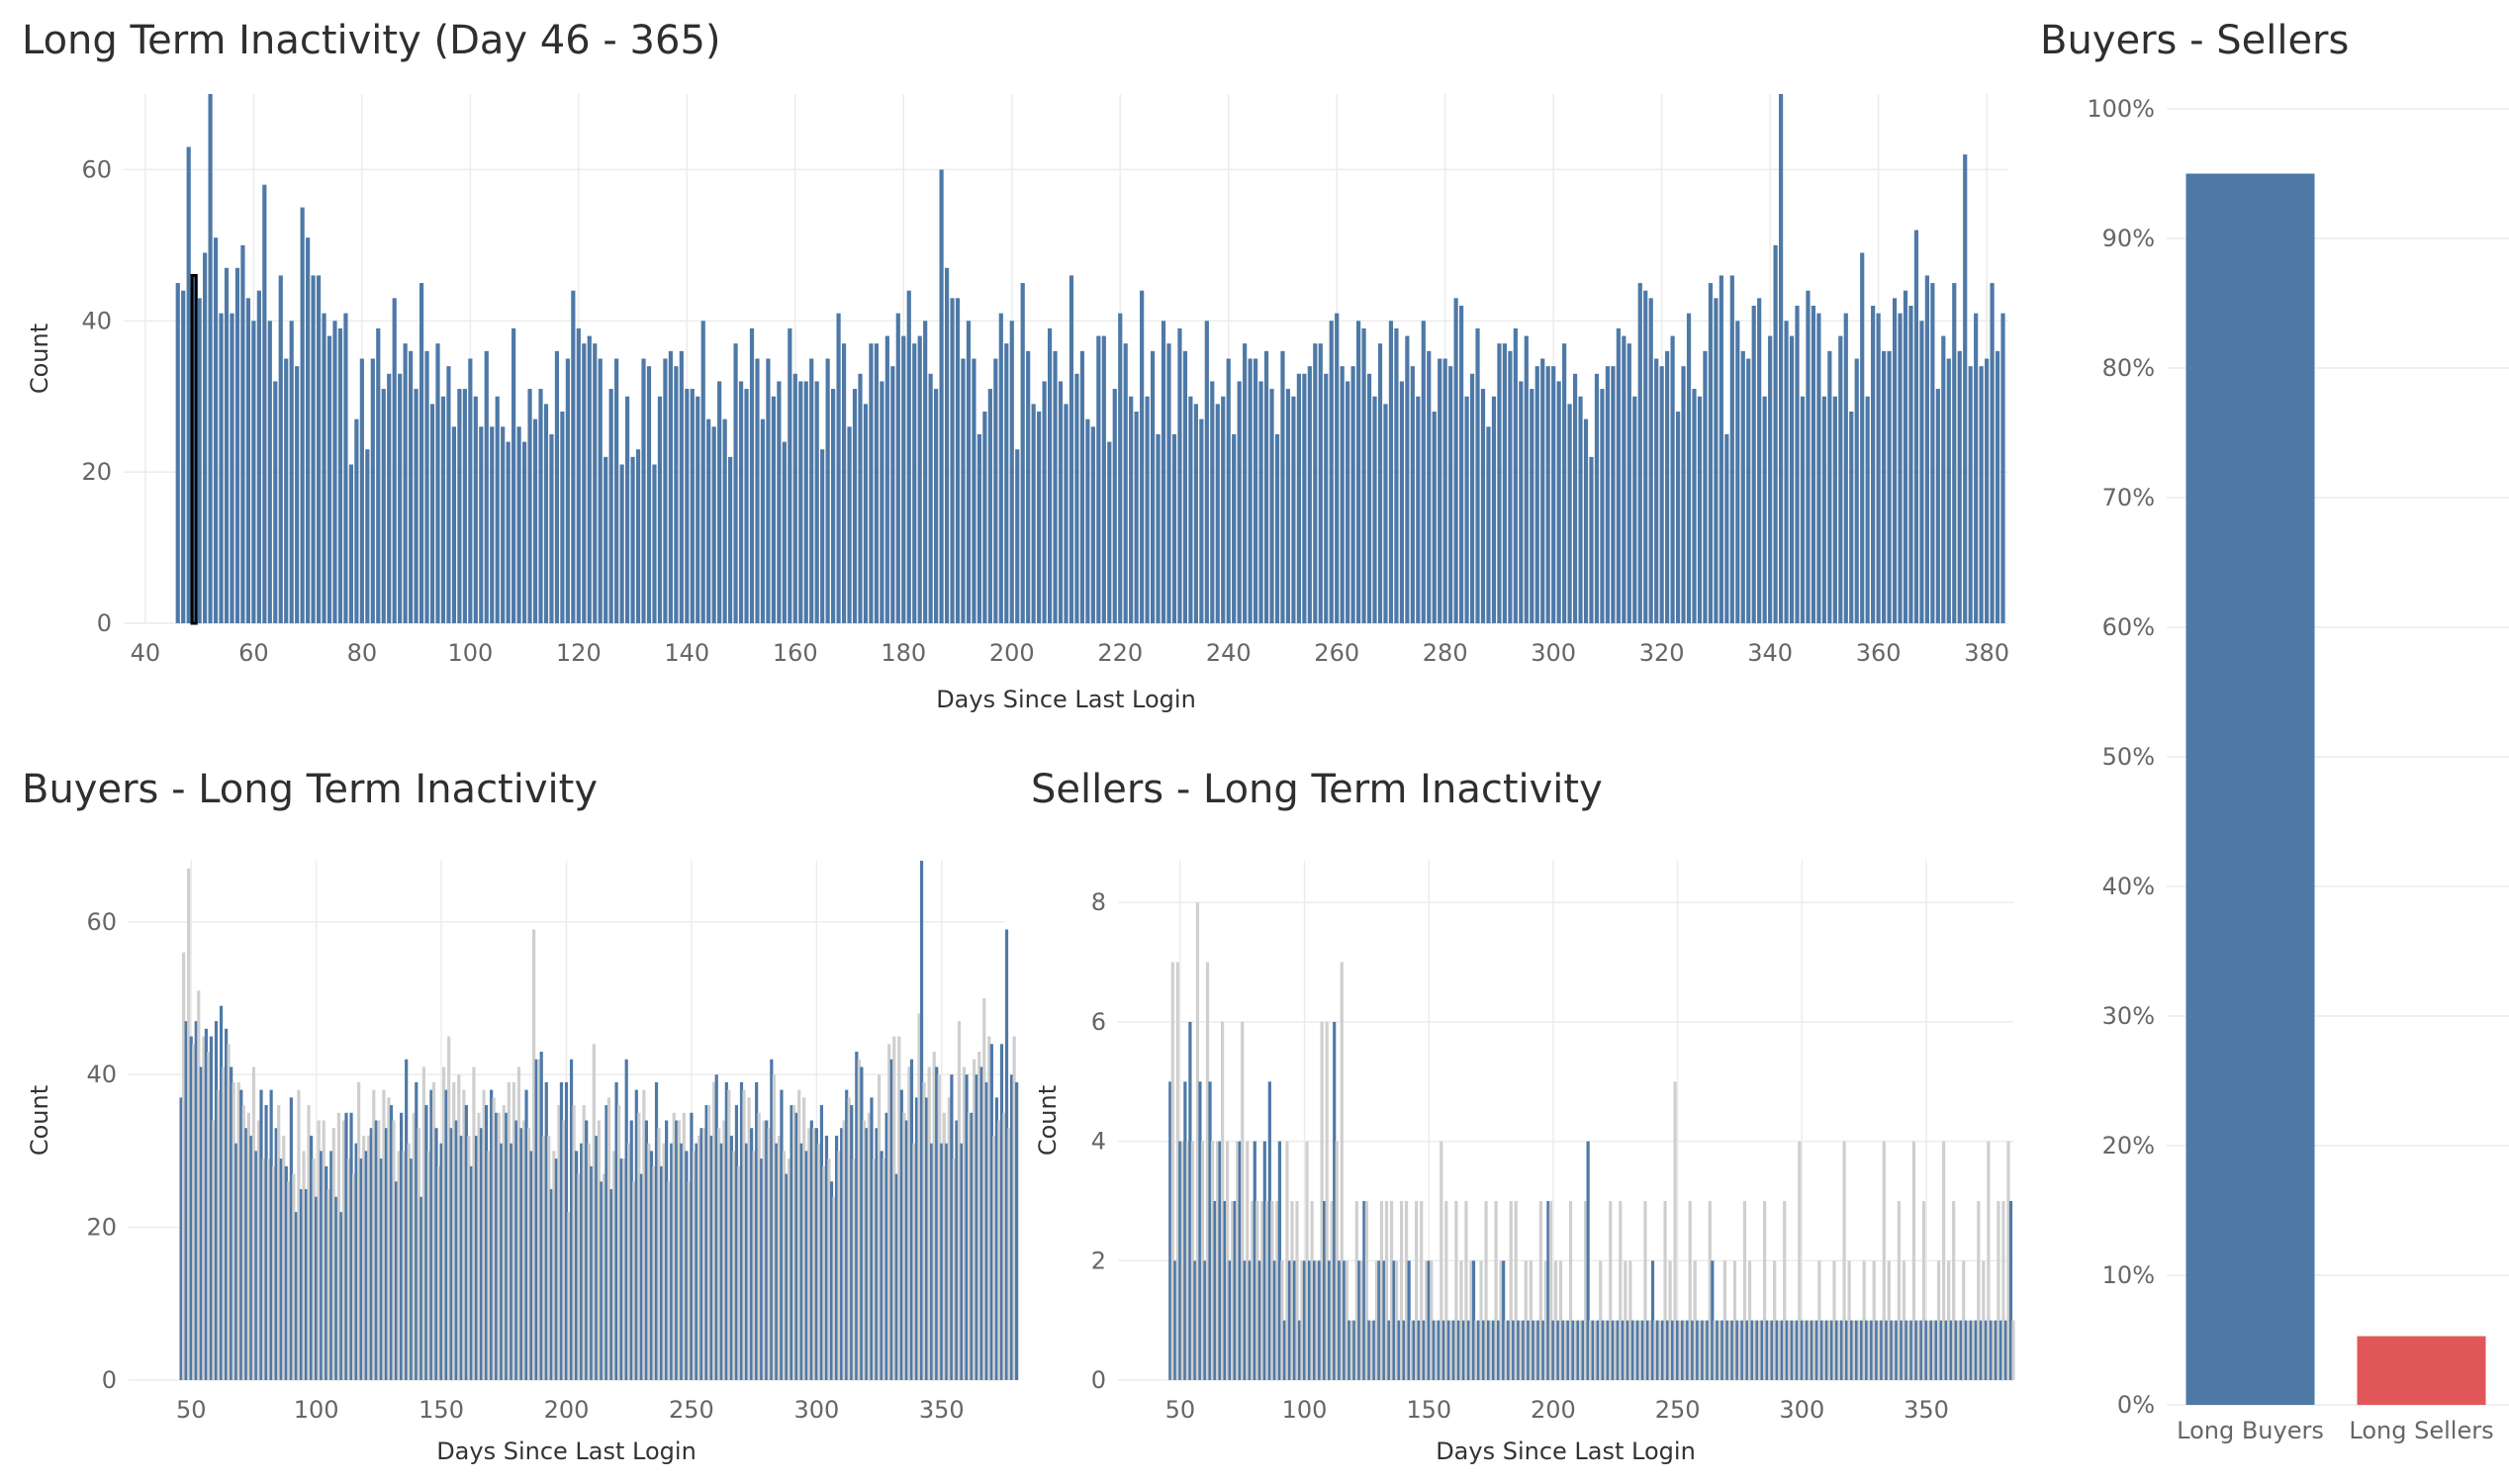  I want to click on y-axis-title: Count, so click(39, 1120).